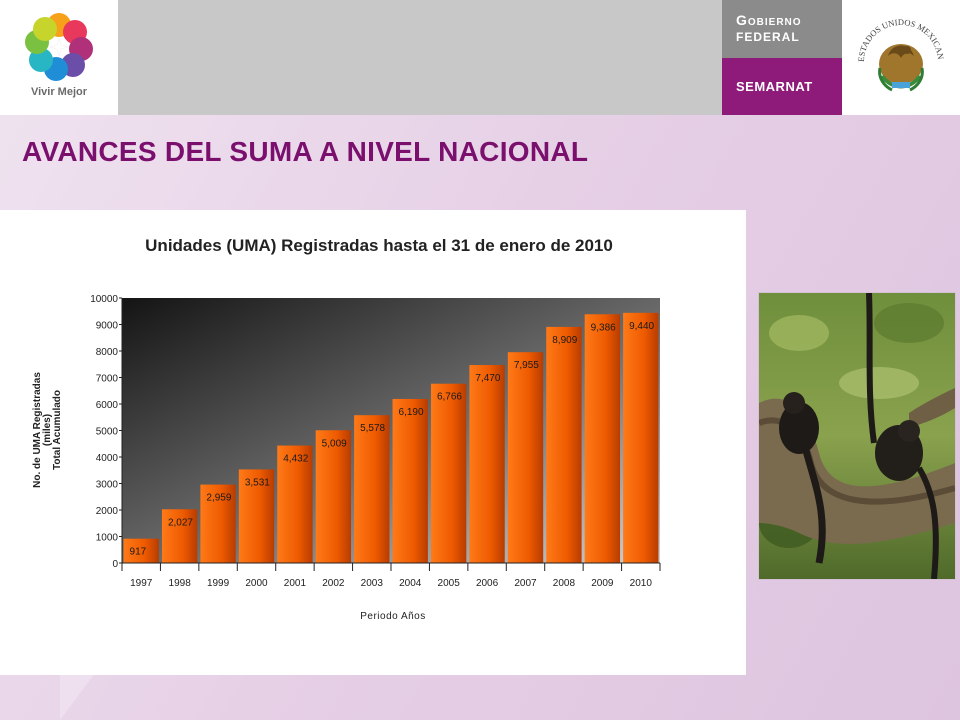 Image resolution: width=960 pixels, height=720 pixels. What do you see at coordinates (393, 616) in the screenshot?
I see `x-axis-title: Periodo Años` at bounding box center [393, 616].